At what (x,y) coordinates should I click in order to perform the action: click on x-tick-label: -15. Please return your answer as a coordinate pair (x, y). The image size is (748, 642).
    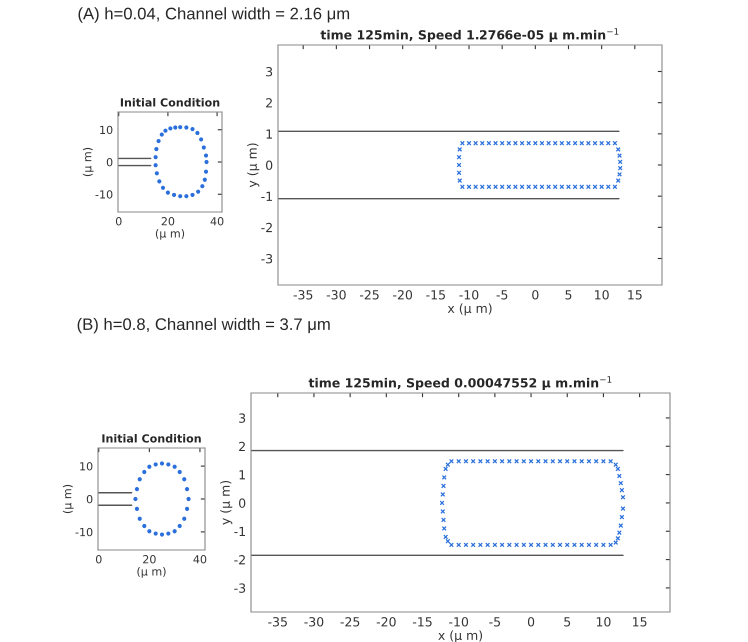
    Looking at the image, I should click on (435, 295).